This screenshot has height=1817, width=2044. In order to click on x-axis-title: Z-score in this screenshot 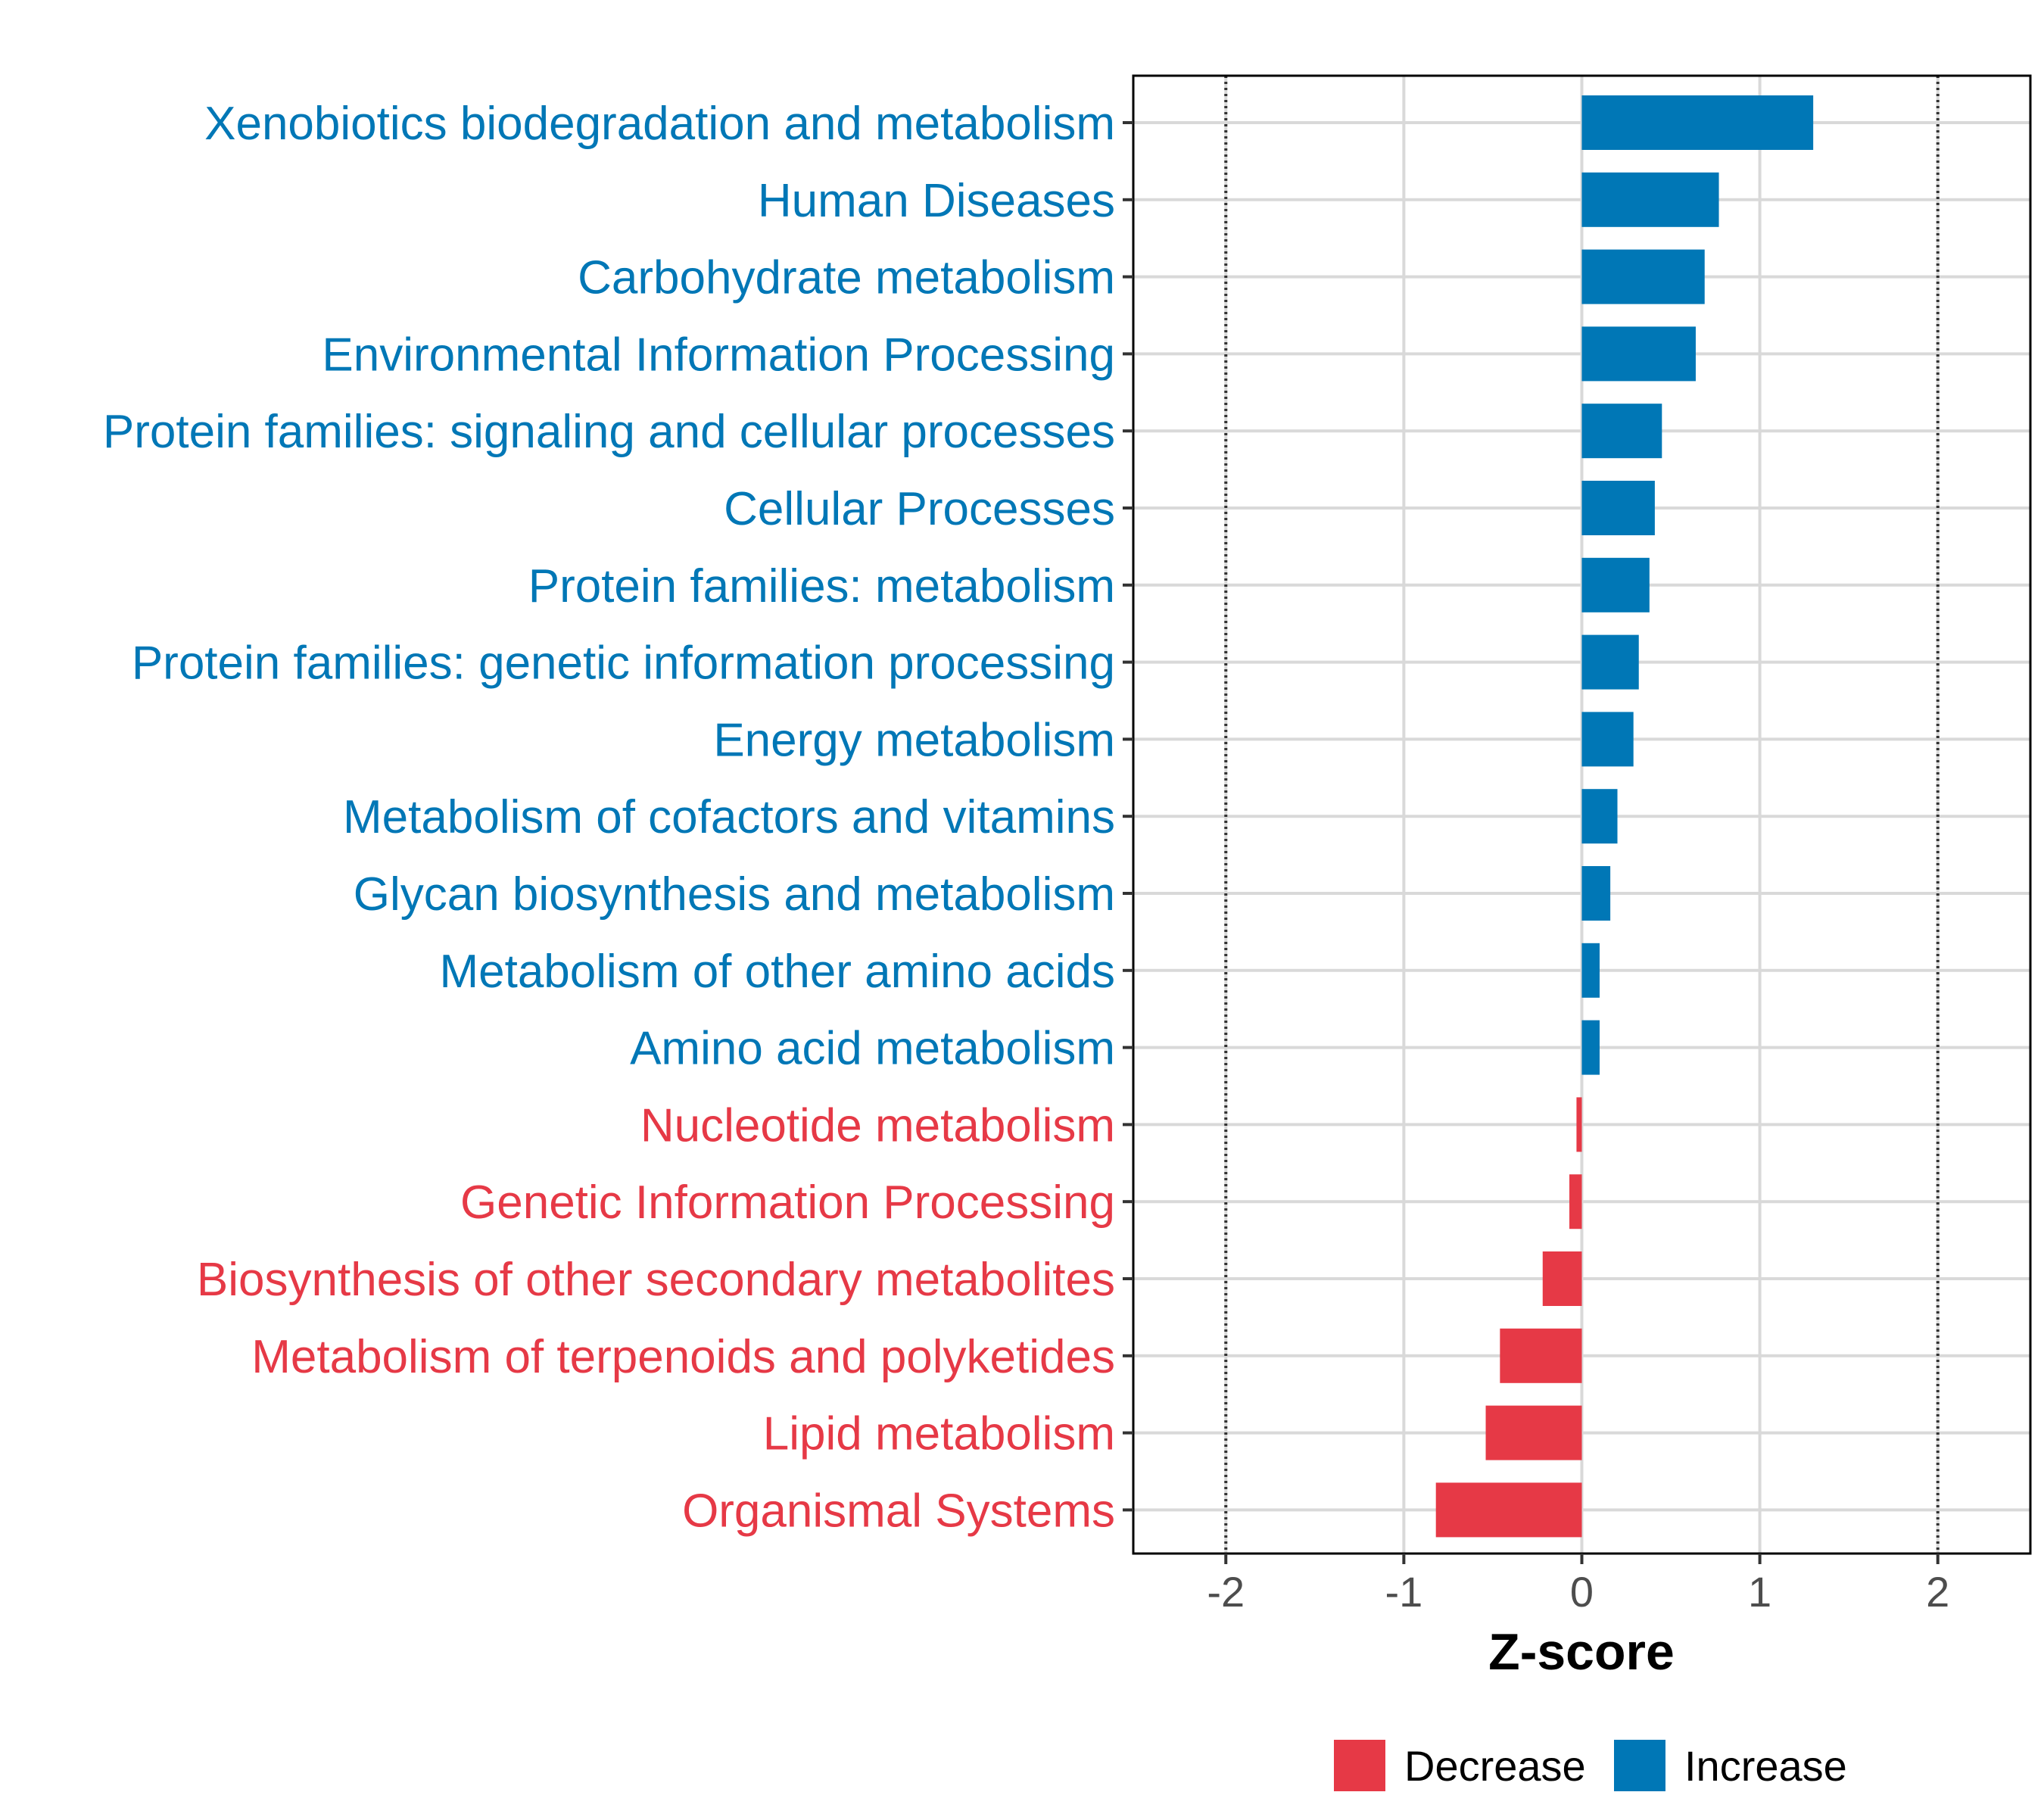, I will do `click(1581, 1652)`.